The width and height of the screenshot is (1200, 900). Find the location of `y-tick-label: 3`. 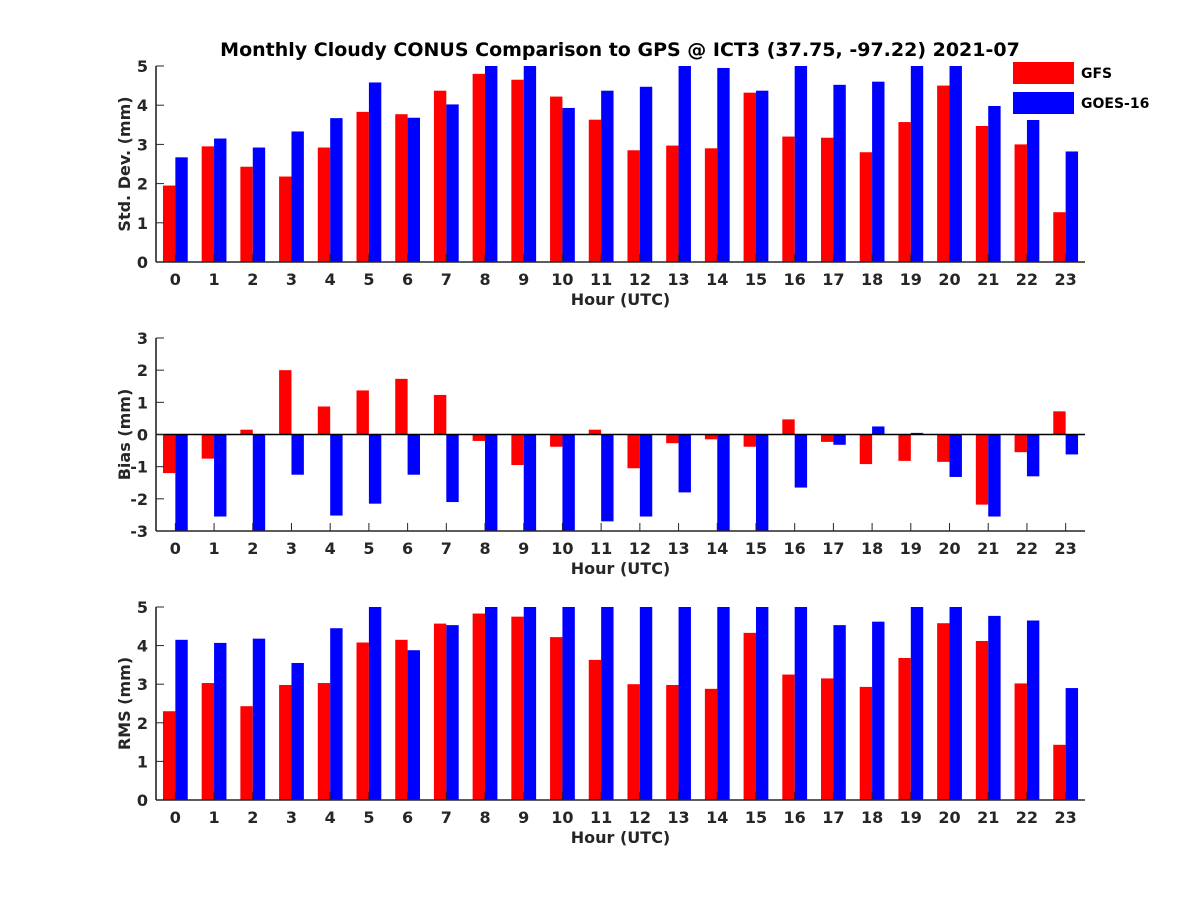

y-tick-label: 3 is located at coordinates (142, 338).